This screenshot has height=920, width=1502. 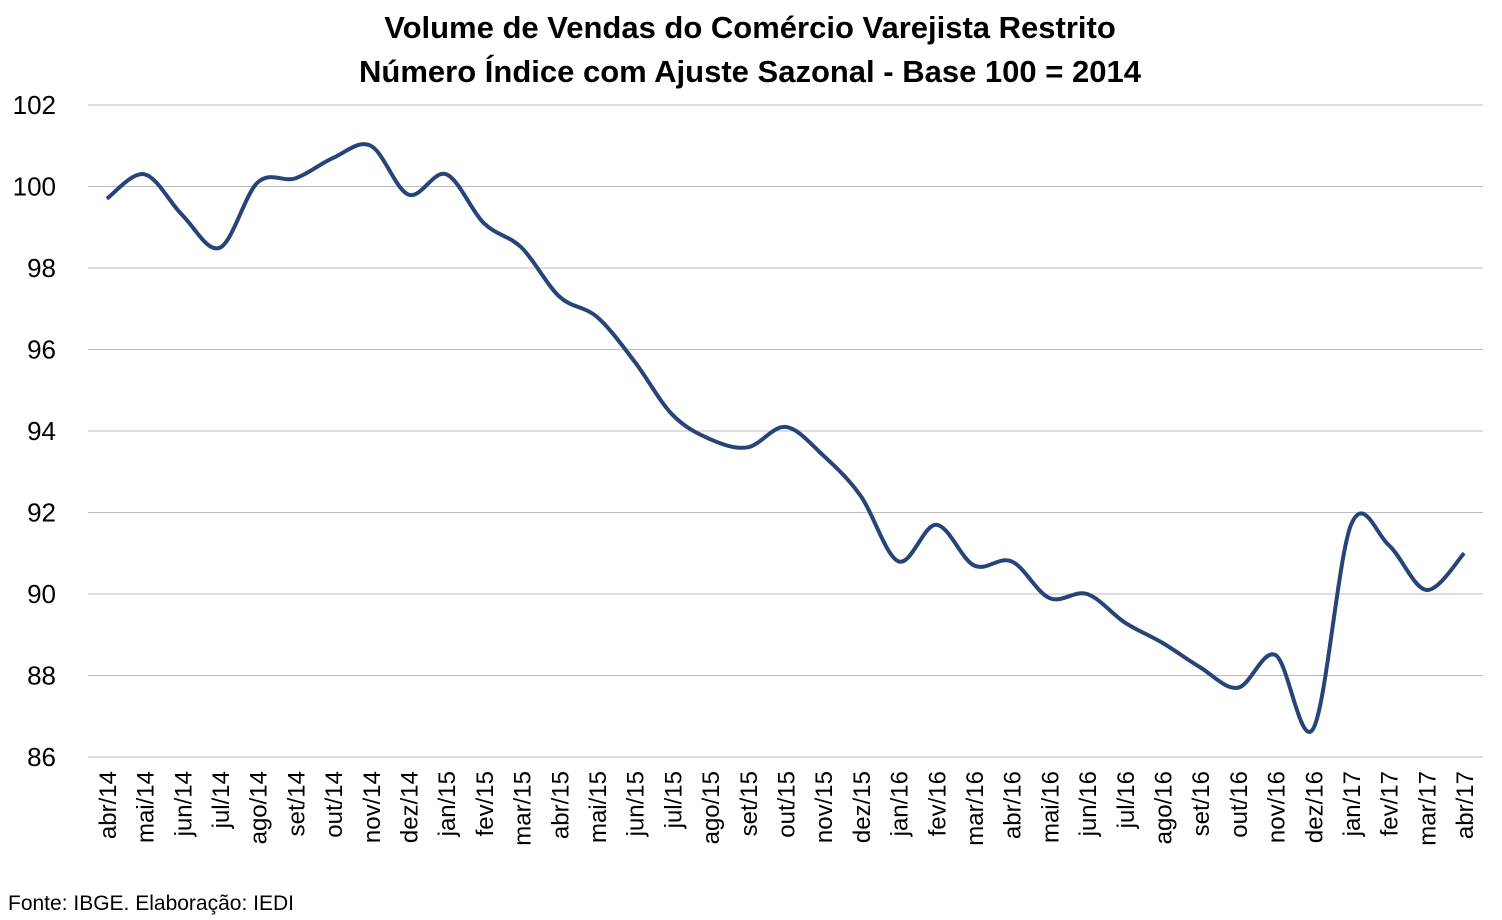 I want to click on x-tick-label: fev/17, so click(x=1390, y=803).